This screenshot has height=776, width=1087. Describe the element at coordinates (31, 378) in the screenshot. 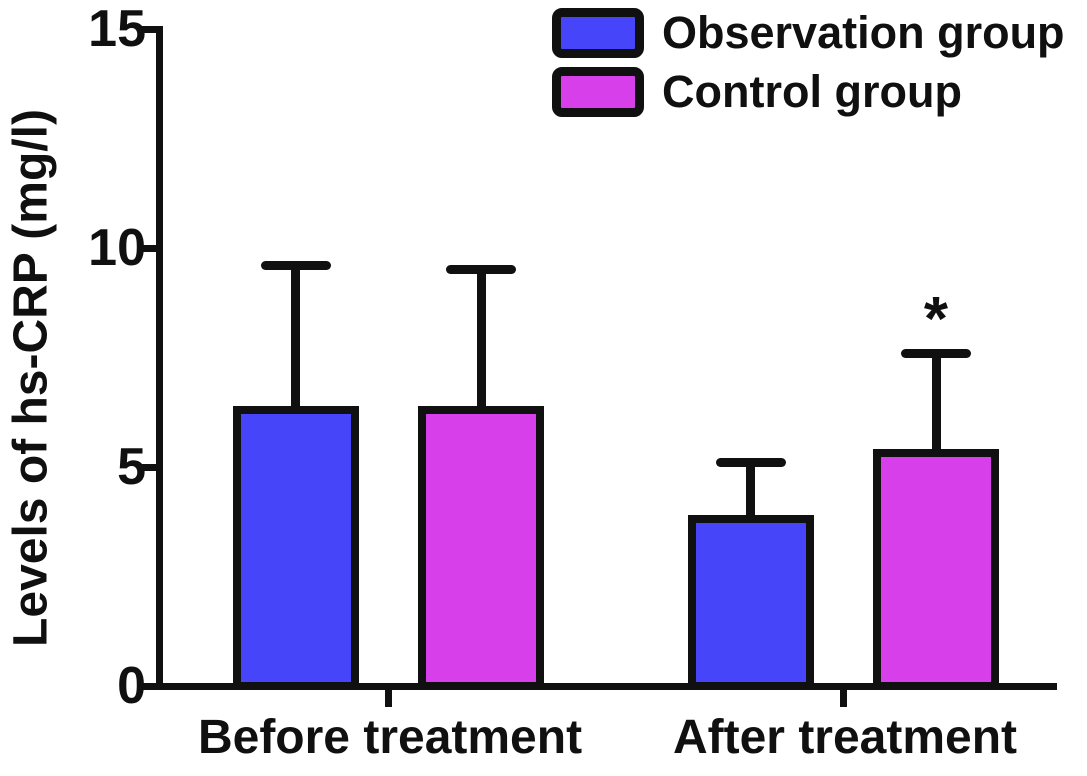

I see `y-axis-title: Levels of hs-CRP (mg/l)` at that location.